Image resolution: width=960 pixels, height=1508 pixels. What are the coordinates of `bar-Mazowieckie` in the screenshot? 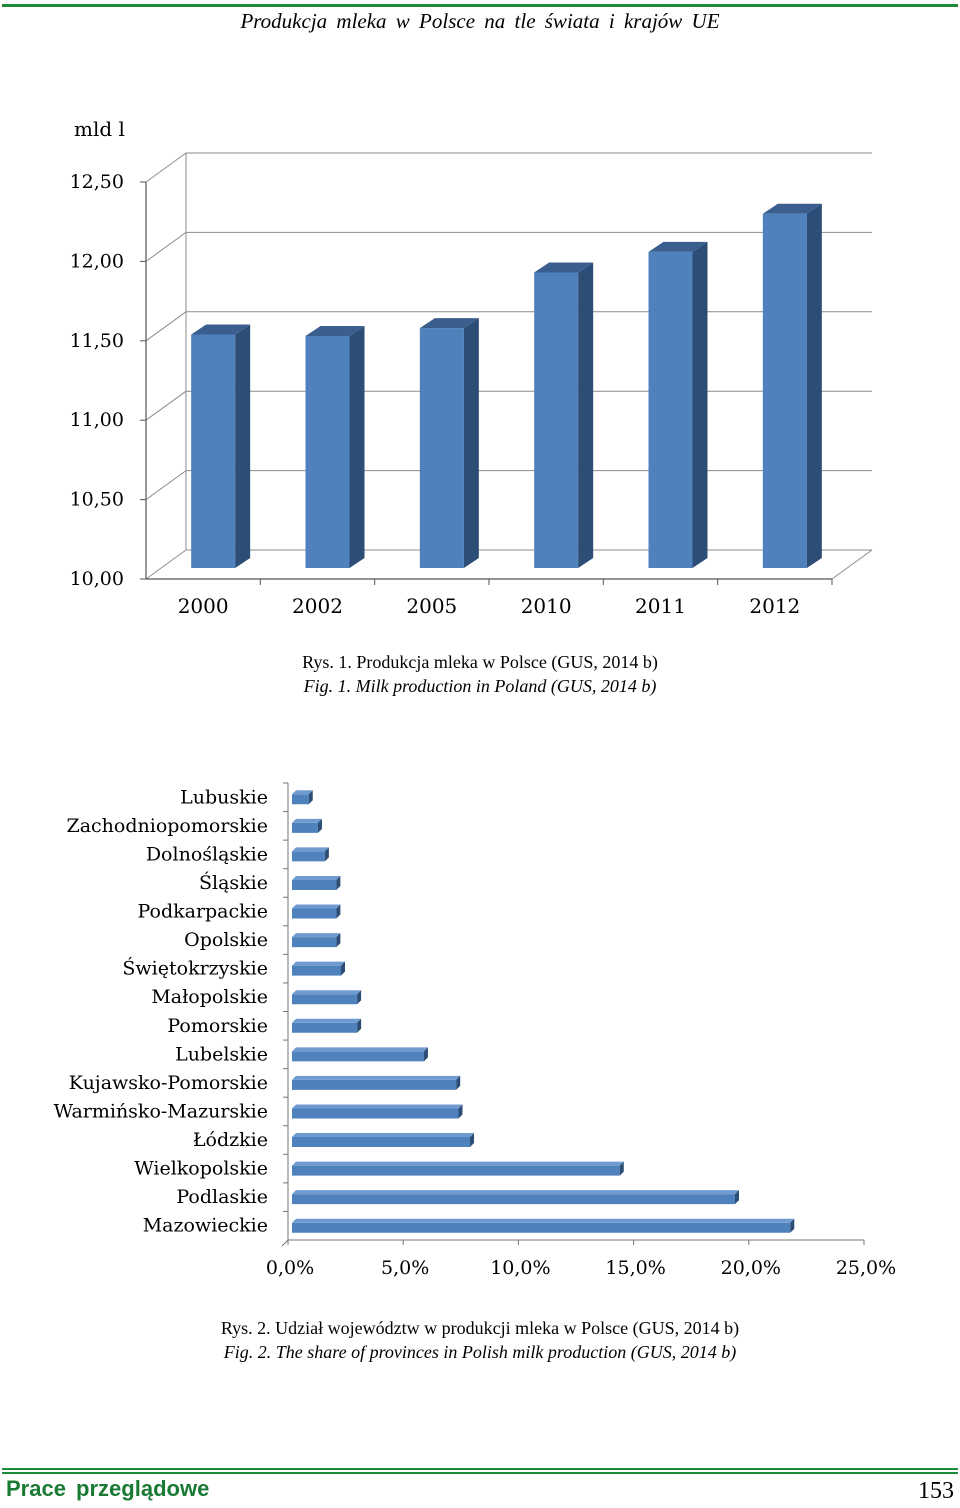 It's located at (543, 1225).